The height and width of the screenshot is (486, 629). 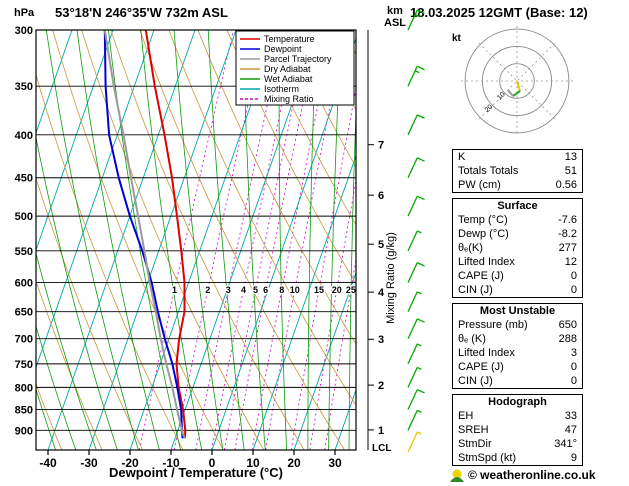 What do you see at coordinates (573, 381) in the screenshot?
I see `stat-value: 0` at bounding box center [573, 381].